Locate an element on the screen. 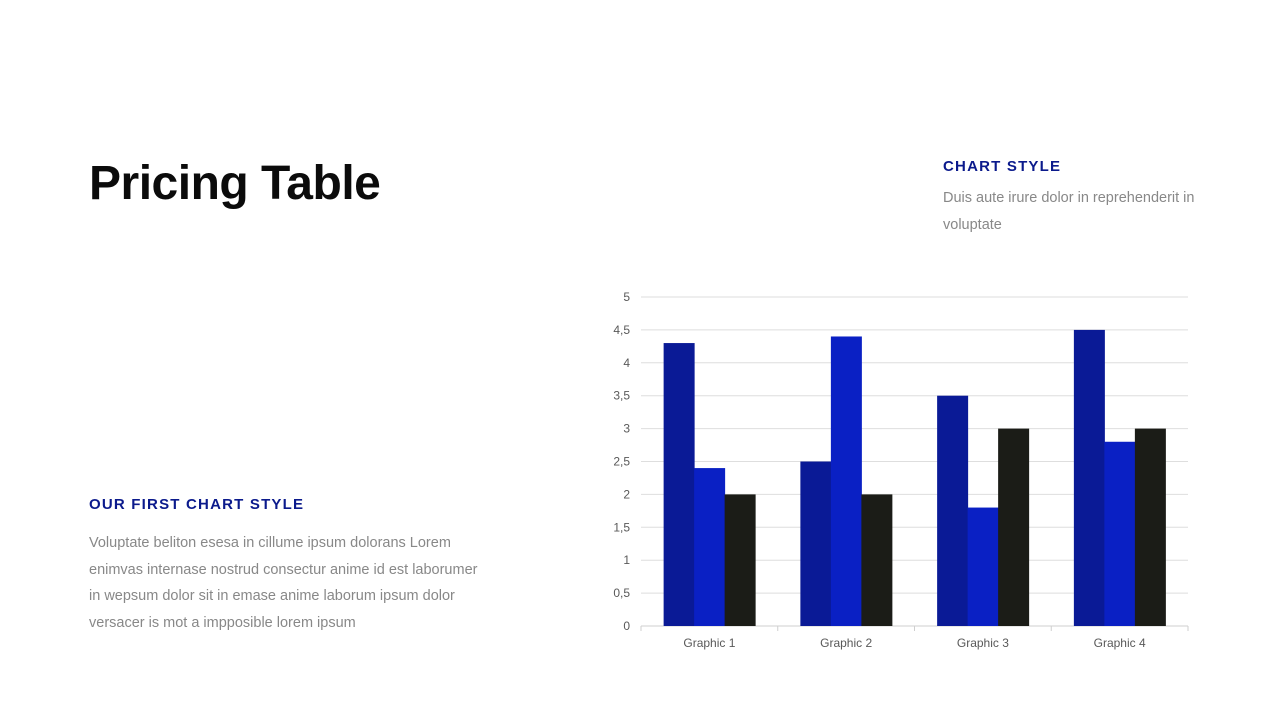 This screenshot has width=1280, height=720. y-tick-label: 0,5 is located at coordinates (621, 593).